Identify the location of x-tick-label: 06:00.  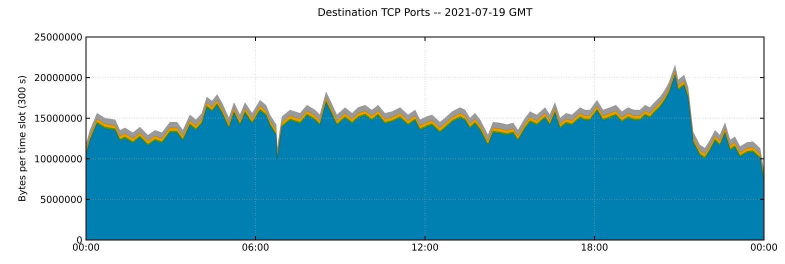
(255, 247).